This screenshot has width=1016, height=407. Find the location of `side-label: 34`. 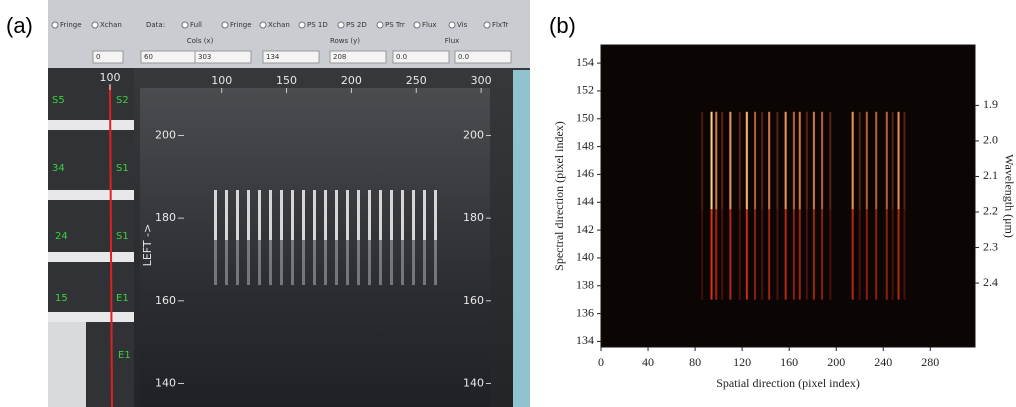

side-label: 34 is located at coordinates (58, 168).